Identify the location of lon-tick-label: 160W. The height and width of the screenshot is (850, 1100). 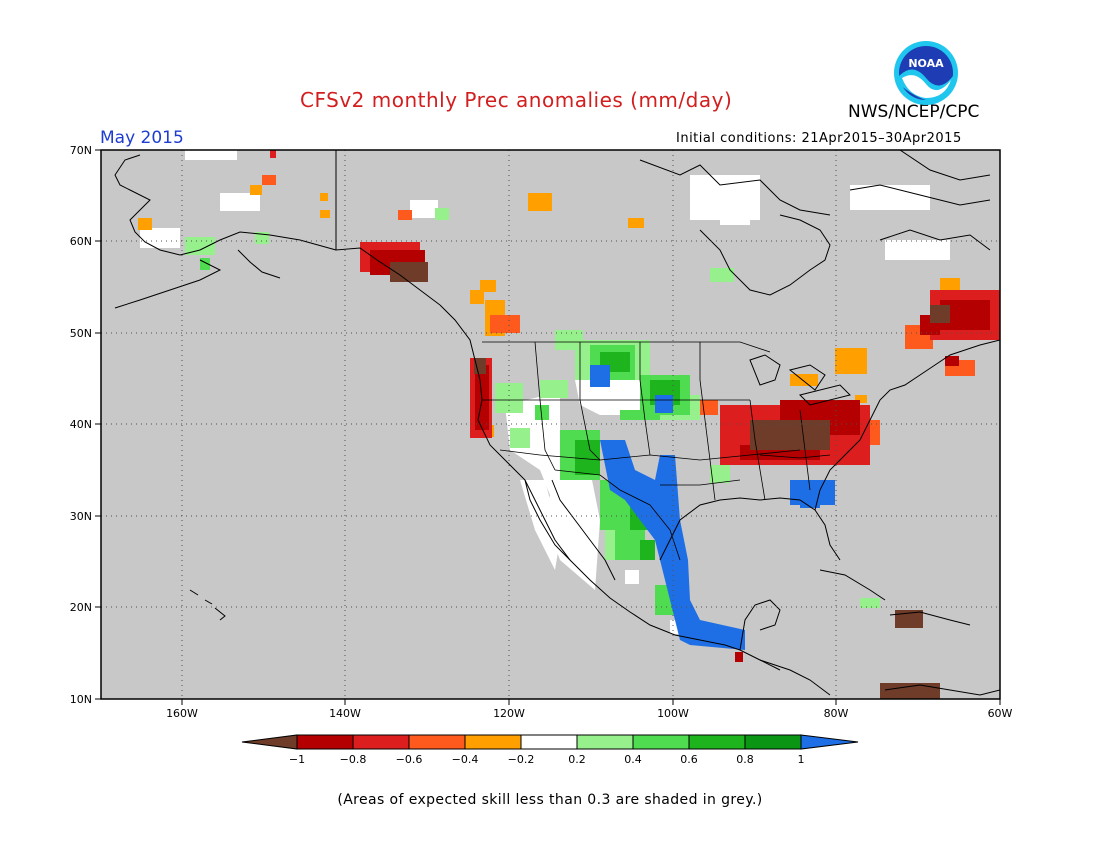
(182, 713).